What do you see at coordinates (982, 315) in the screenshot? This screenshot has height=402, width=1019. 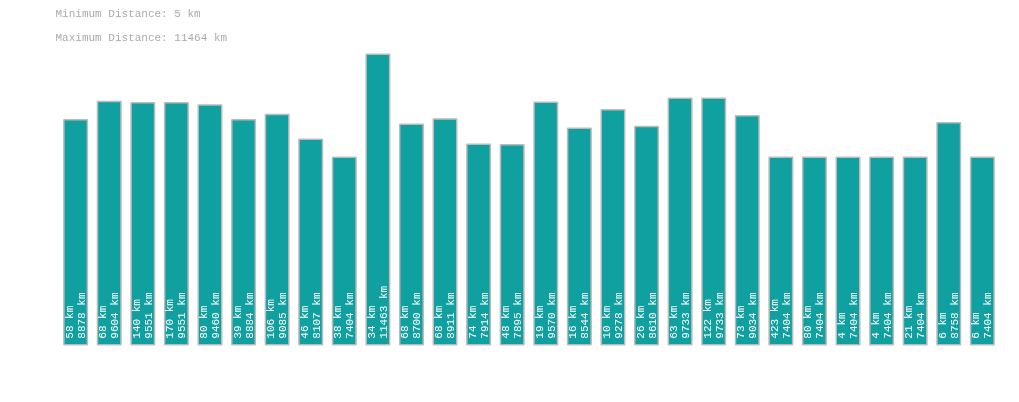 I see `data-label: 6 km 7404 km` at bounding box center [982, 315].